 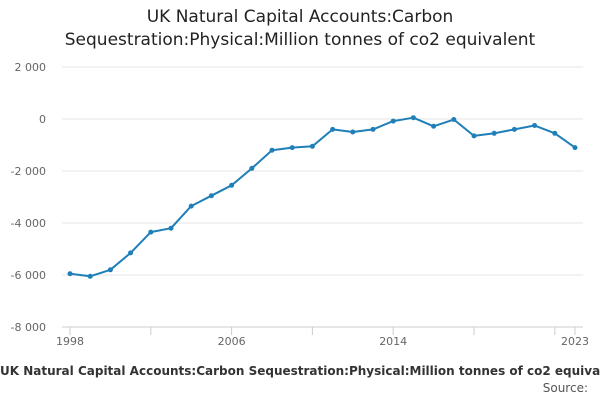 I want to click on y-tick-label: -2 000, so click(x=28, y=171).